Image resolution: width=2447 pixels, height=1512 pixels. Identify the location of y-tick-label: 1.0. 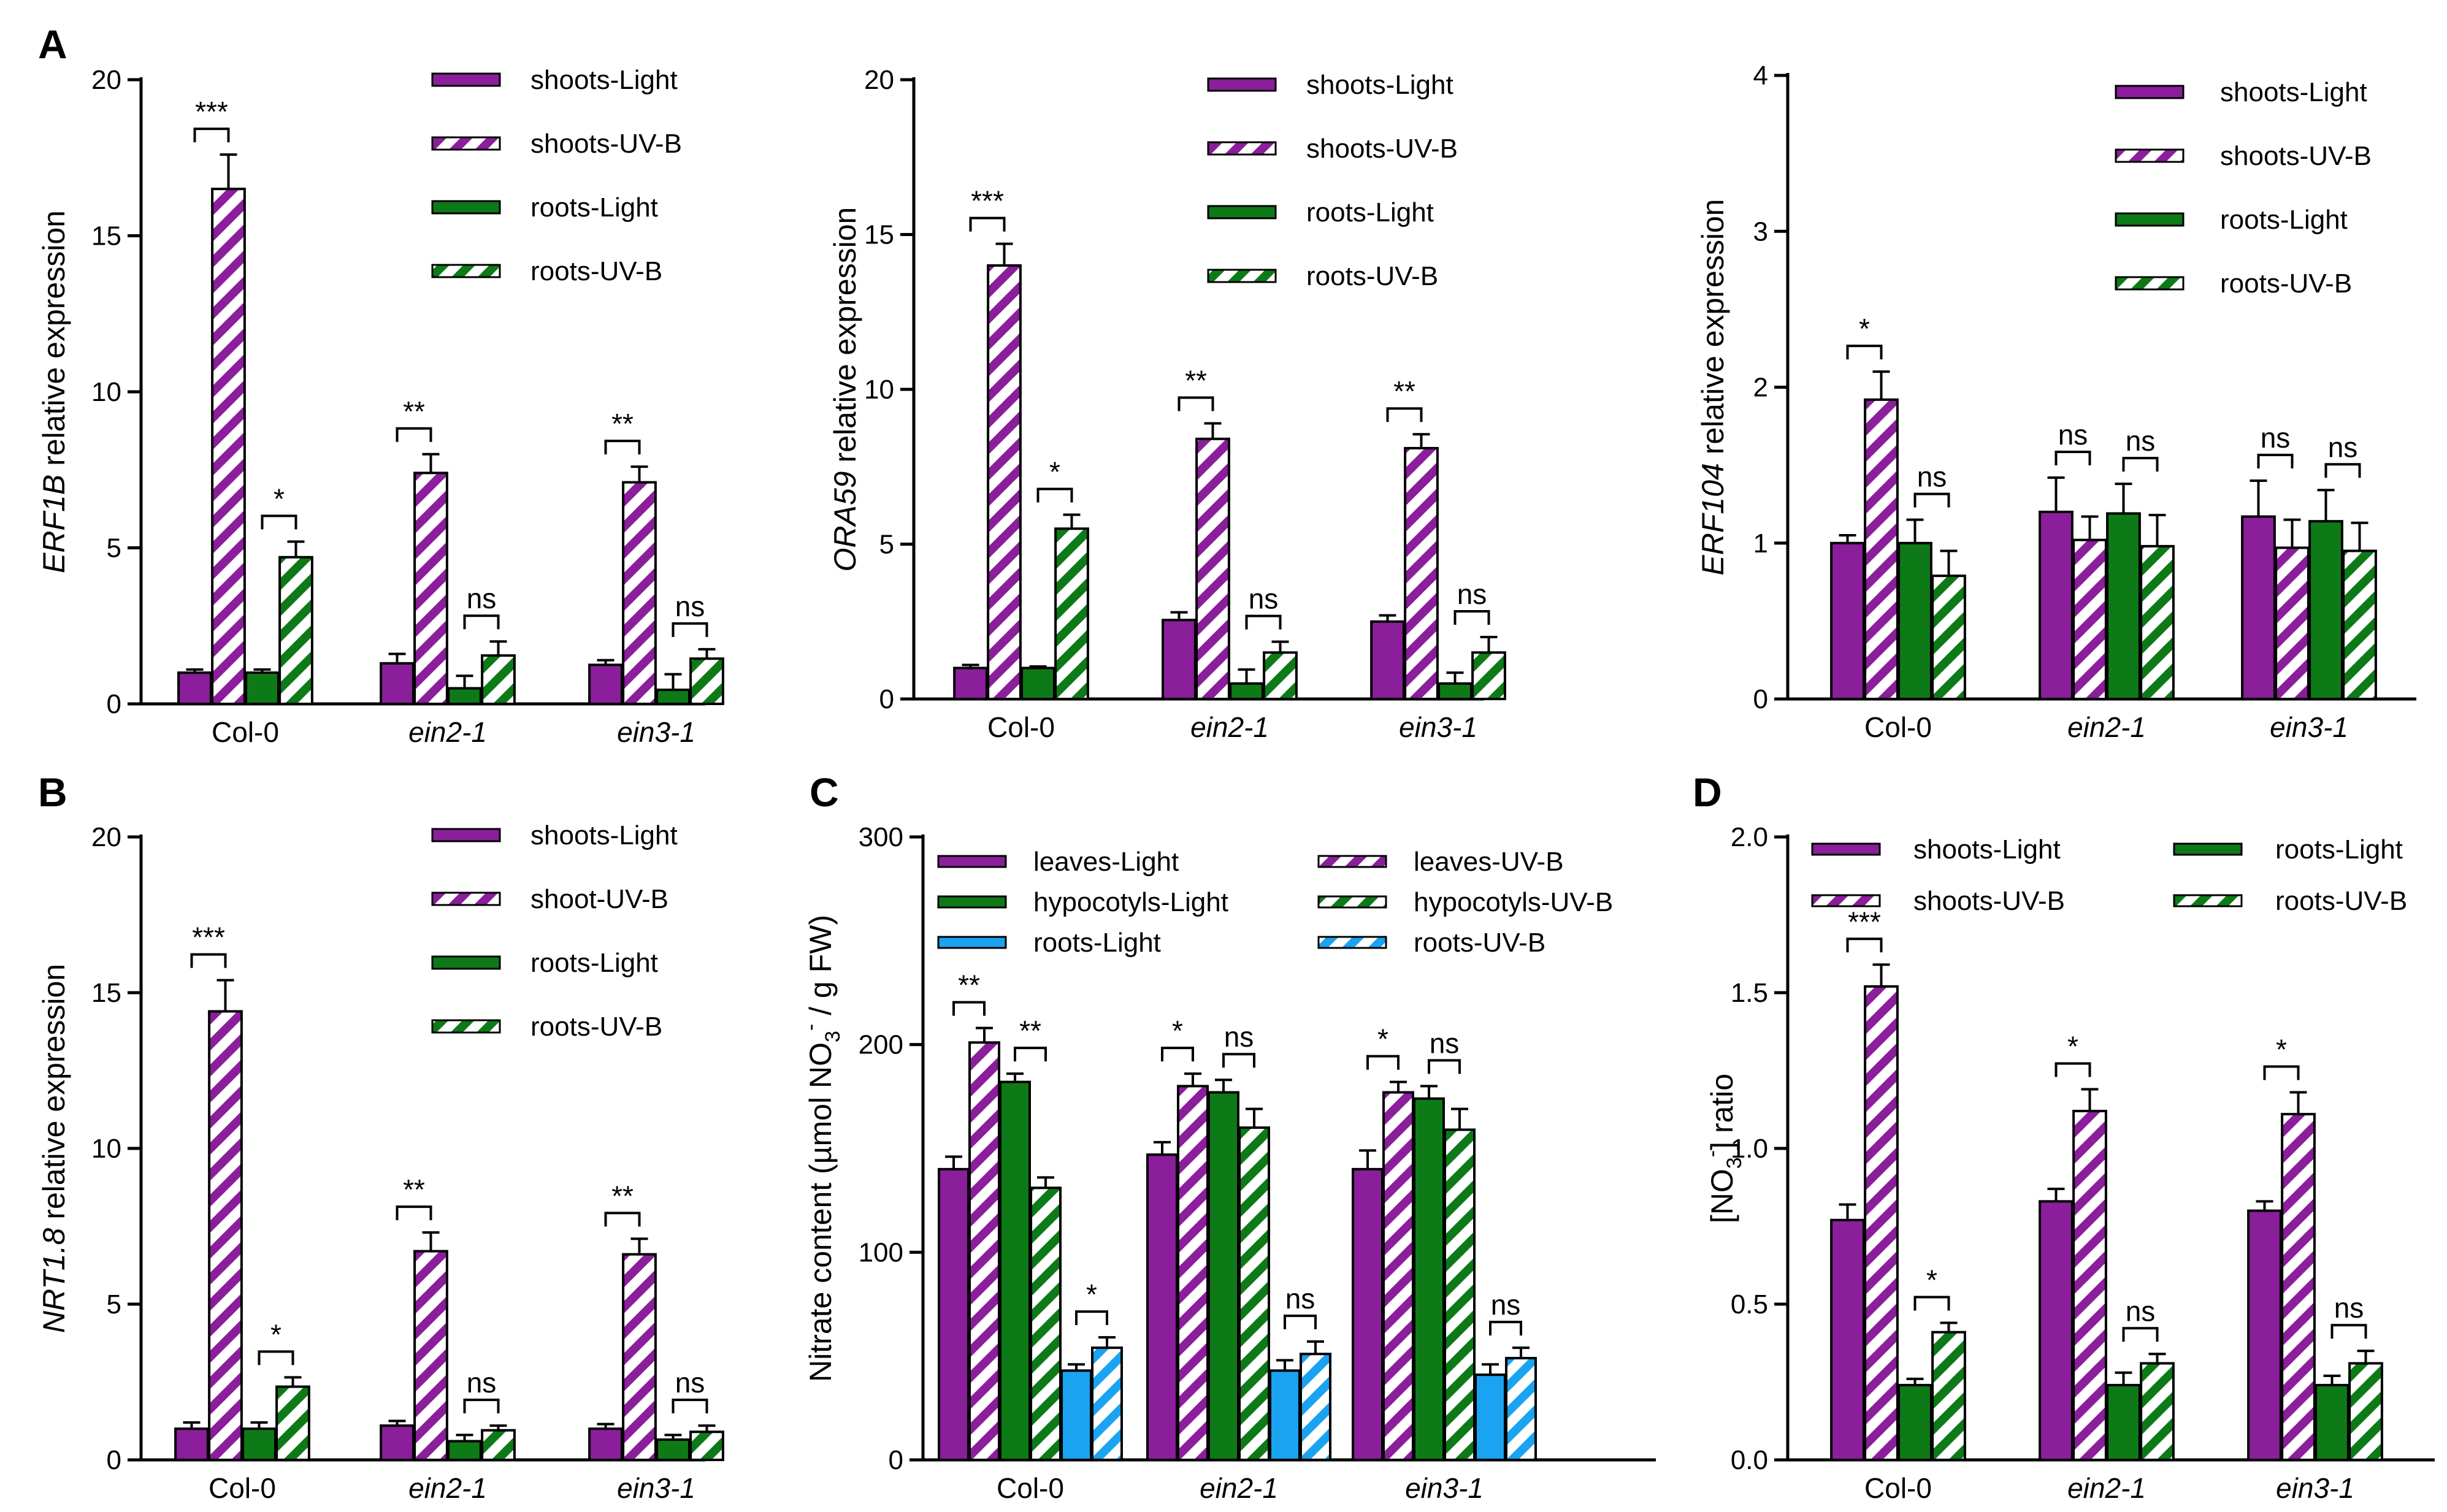
(1749, 1149).